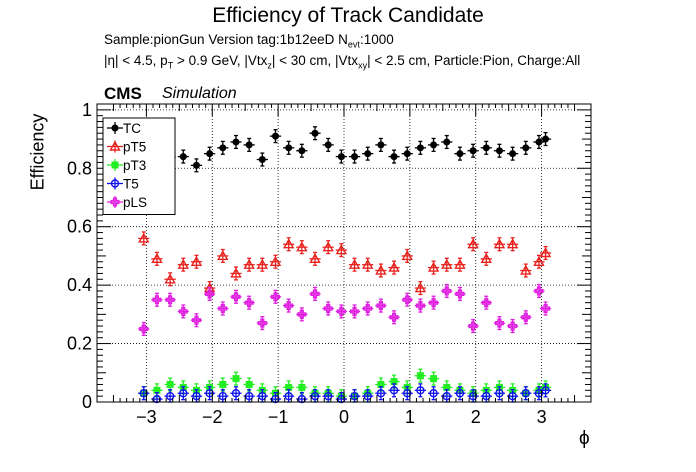  I want to click on simulation-label: Simulation, so click(199, 93).